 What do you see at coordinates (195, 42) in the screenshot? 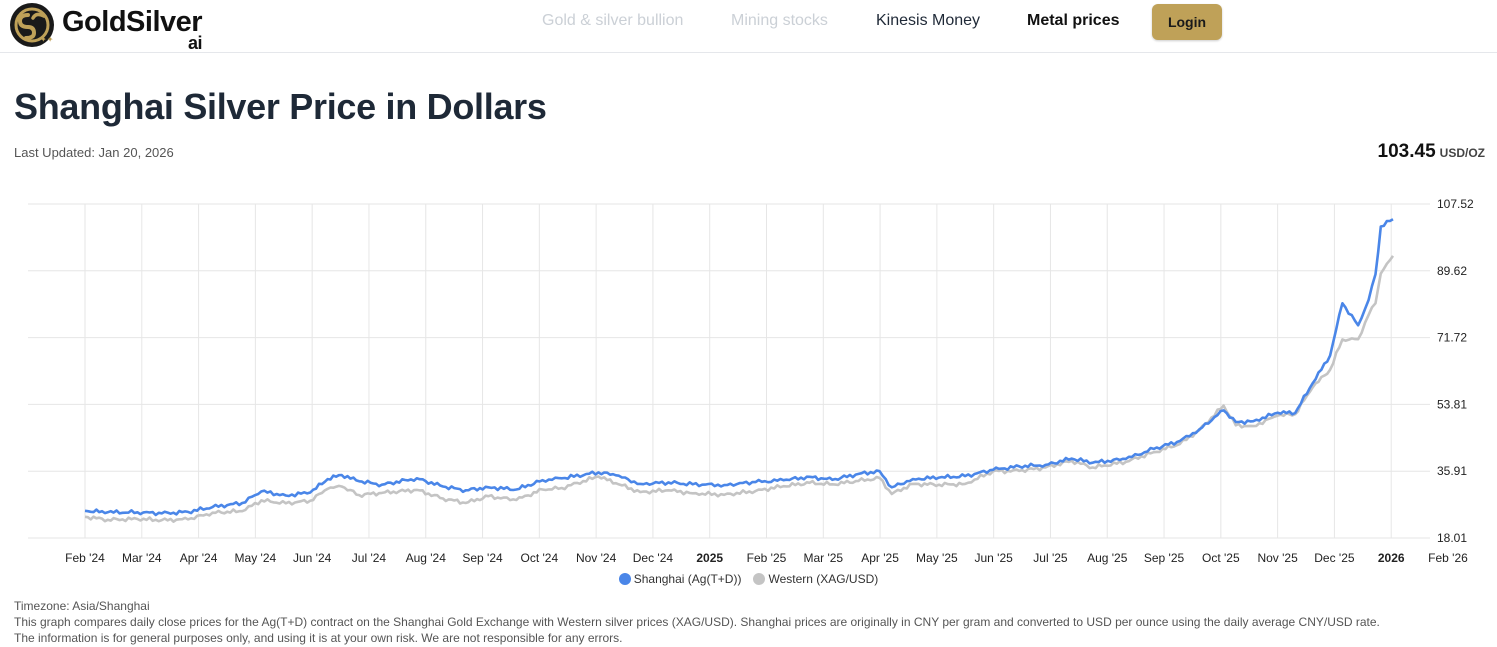
I see `logo-suffix: ai` at bounding box center [195, 42].